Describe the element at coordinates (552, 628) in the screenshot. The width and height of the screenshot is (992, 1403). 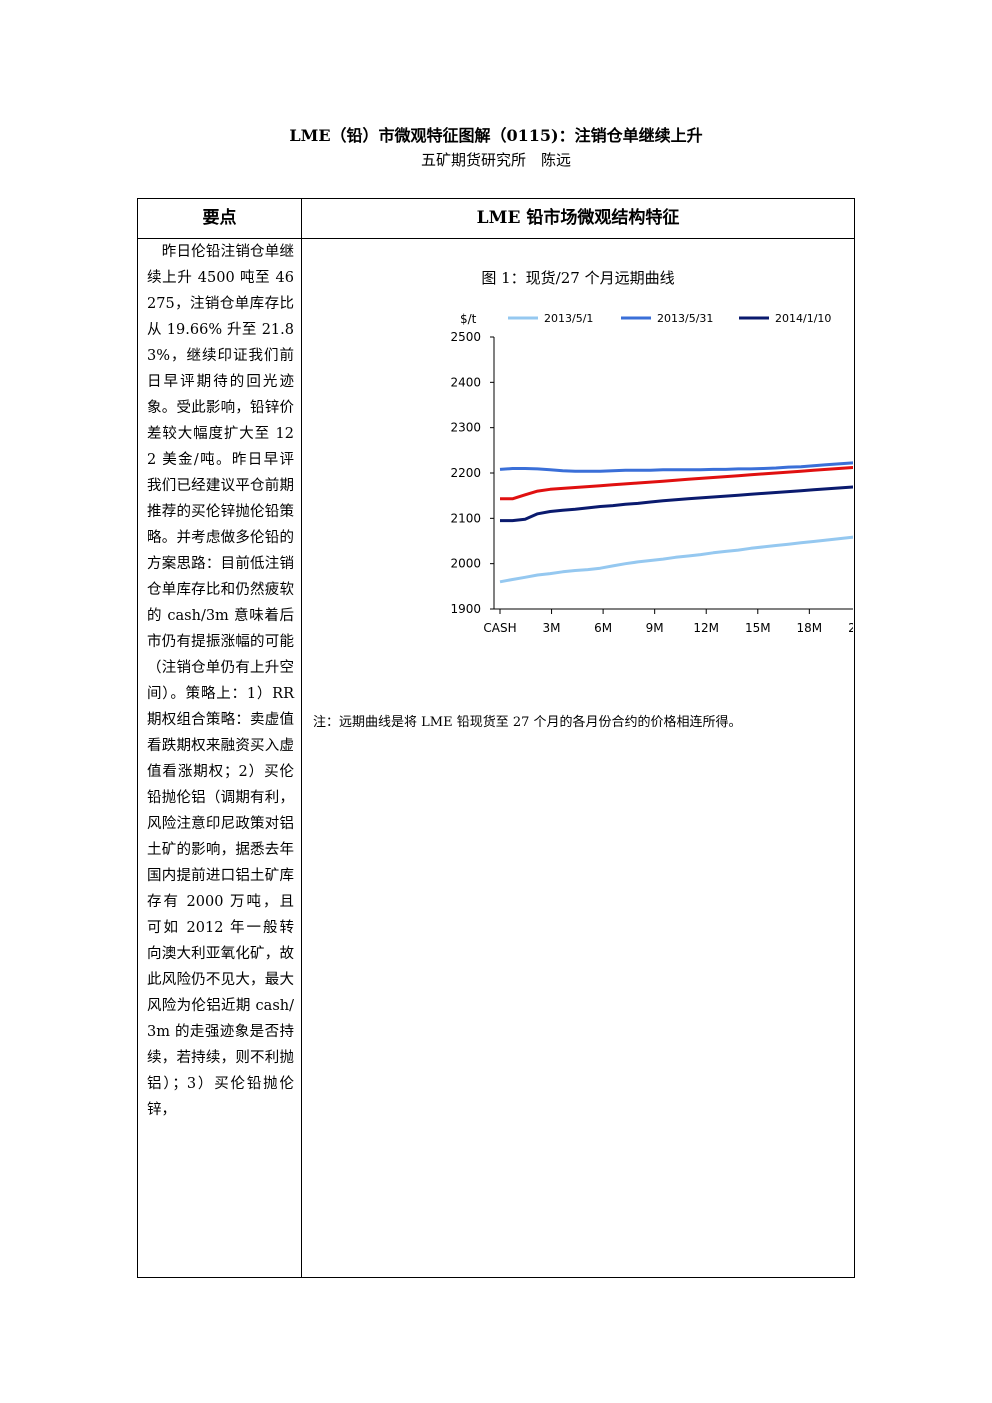
I see `x-tick-label: 3M` at that location.